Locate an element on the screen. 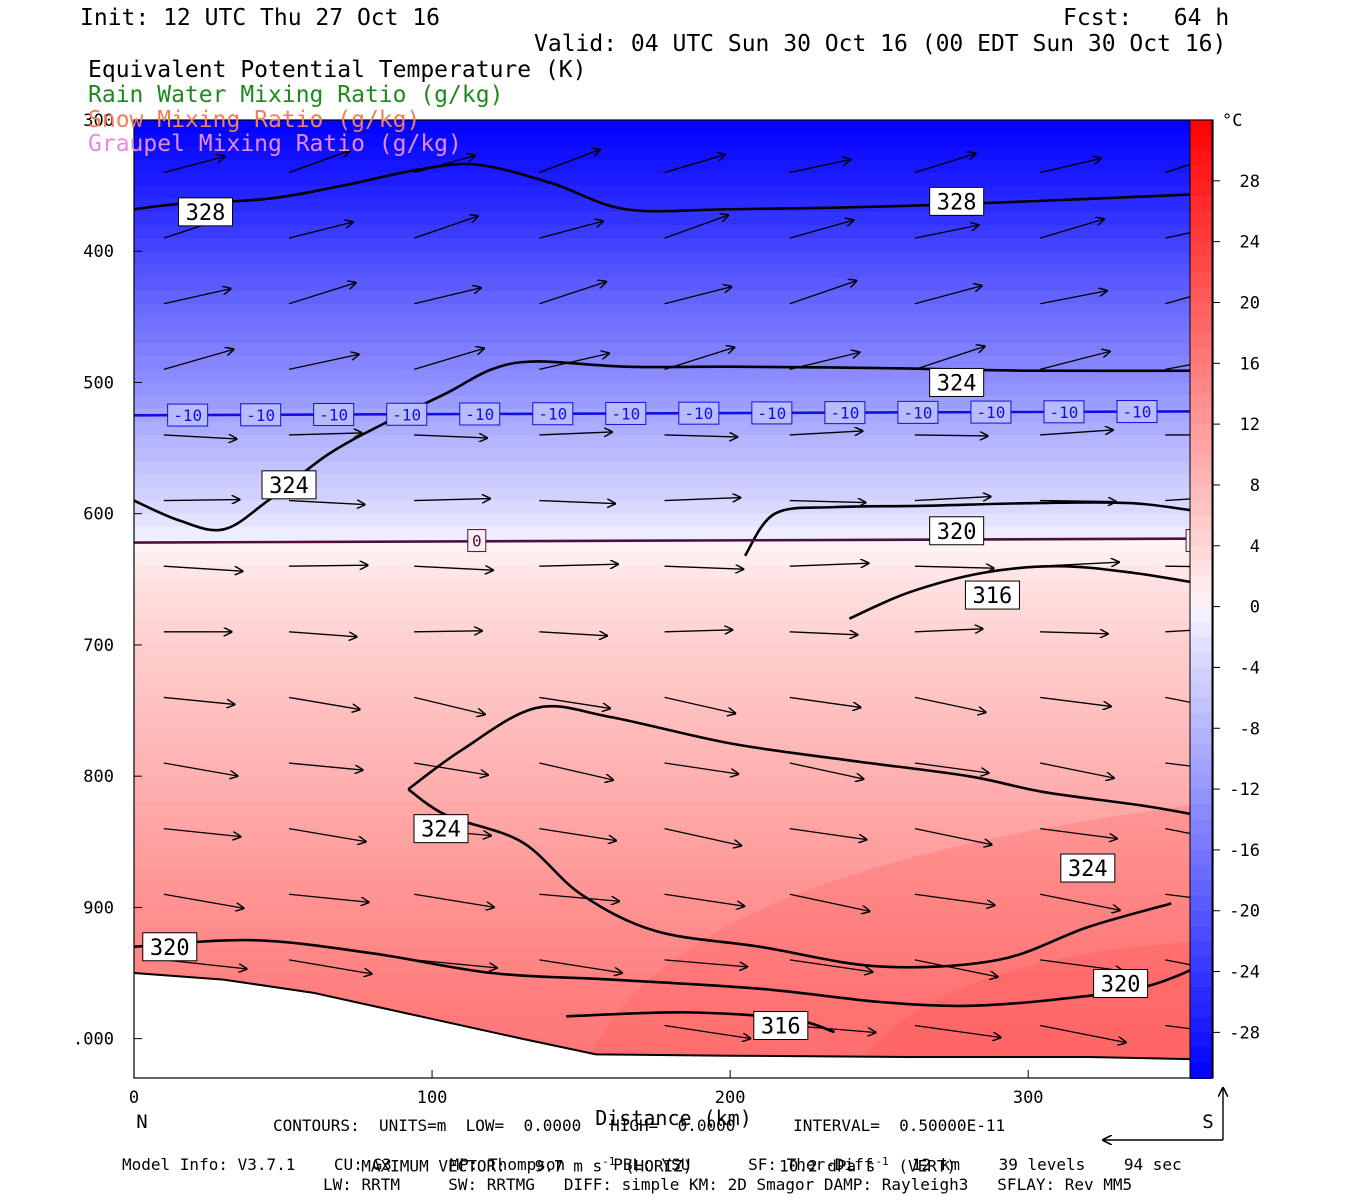  colorbar-tick-label: 0 is located at coordinates (1255, 608).